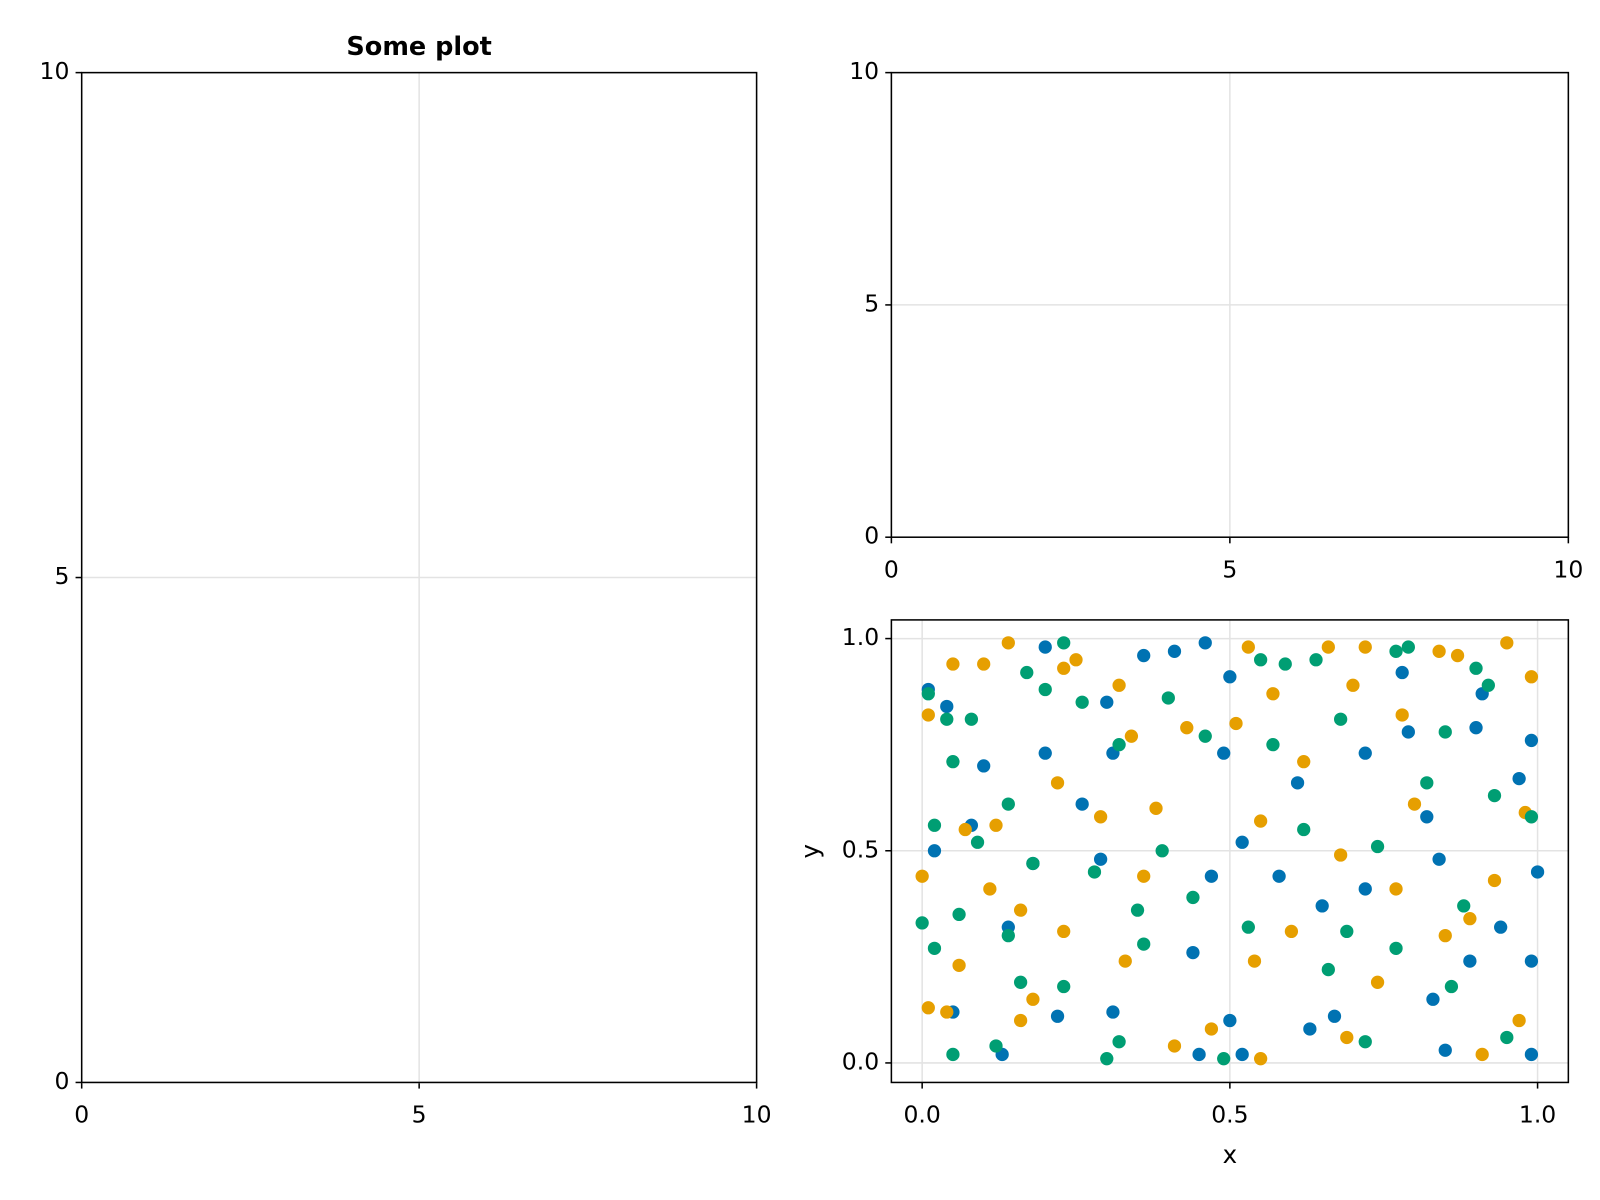 The height and width of the screenshot is (1200, 1600). I want to click on x-tick-label: 0.5, so click(1229, 1115).